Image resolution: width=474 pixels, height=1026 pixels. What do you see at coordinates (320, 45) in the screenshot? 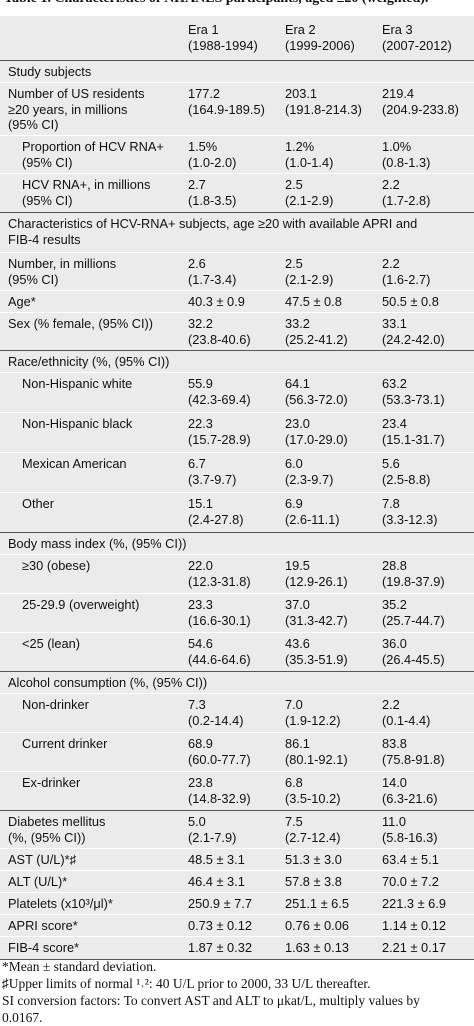
I see `era2-years: (1999-2006)` at bounding box center [320, 45].